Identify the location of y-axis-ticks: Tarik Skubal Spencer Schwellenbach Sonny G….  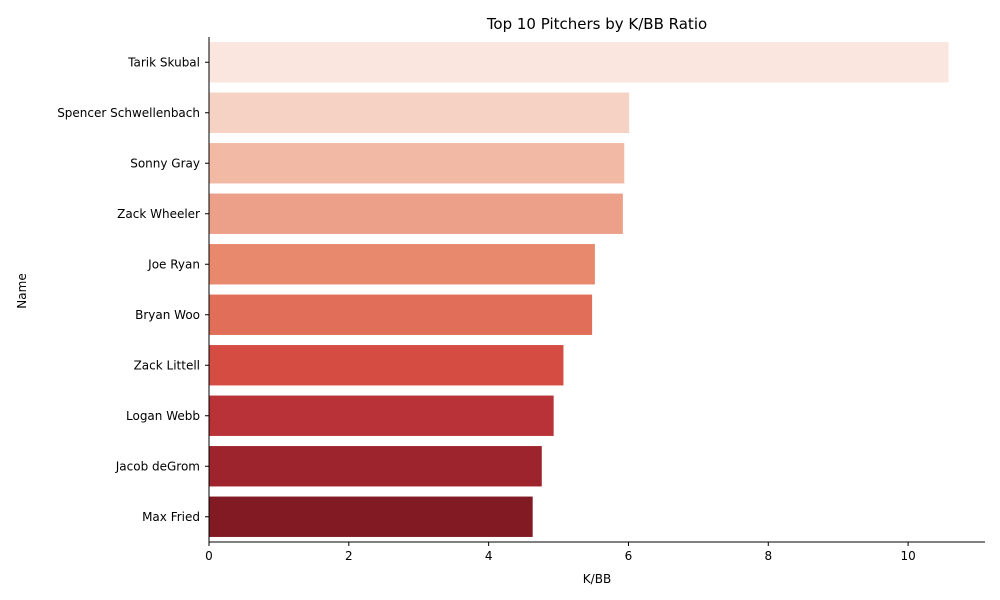
(133, 289).